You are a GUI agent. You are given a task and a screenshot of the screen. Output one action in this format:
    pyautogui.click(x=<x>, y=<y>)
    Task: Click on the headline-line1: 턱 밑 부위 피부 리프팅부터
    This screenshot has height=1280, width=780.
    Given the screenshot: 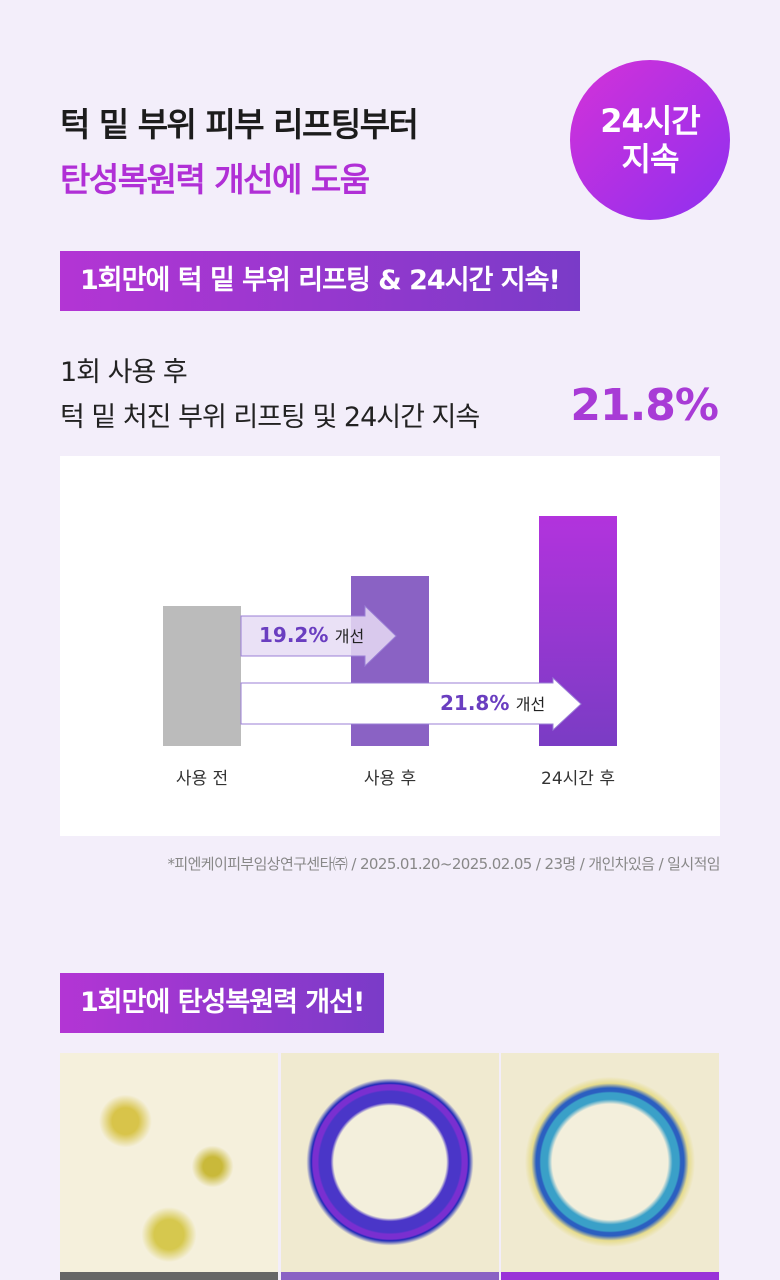 What is the action you would take?
    pyautogui.click(x=239, y=124)
    